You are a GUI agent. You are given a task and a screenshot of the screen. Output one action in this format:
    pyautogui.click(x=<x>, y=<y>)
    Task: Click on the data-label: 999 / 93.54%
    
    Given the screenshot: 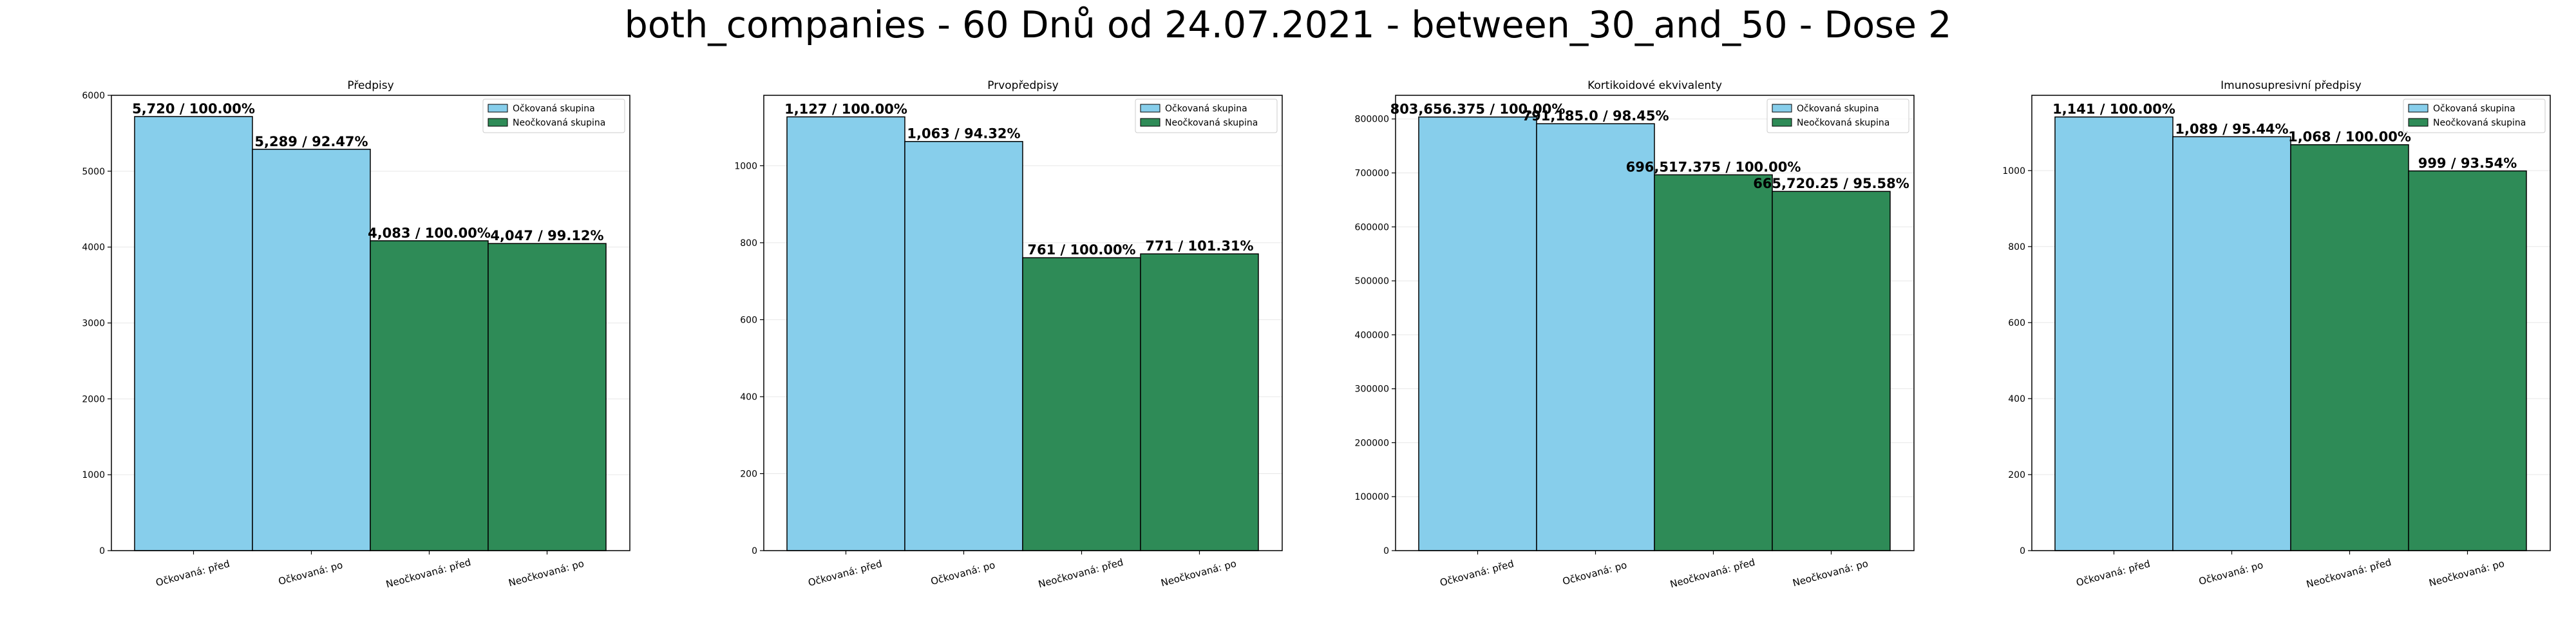 What is the action you would take?
    pyautogui.click(x=2467, y=163)
    